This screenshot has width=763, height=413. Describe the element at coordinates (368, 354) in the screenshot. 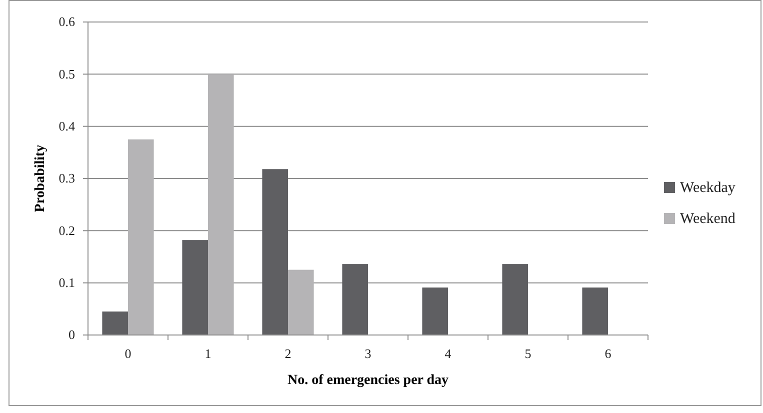

I see `x-tick-label: 3` at that location.